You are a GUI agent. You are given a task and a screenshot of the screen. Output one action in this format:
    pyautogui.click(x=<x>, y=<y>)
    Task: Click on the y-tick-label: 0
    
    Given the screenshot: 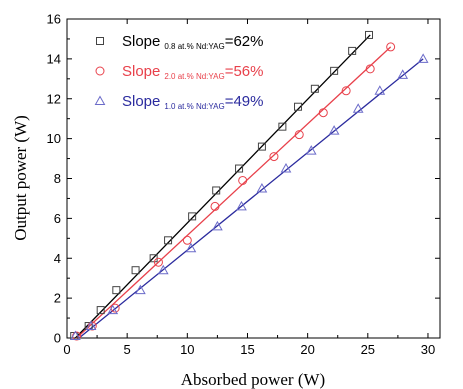 What is the action you would take?
    pyautogui.click(x=57, y=338)
    